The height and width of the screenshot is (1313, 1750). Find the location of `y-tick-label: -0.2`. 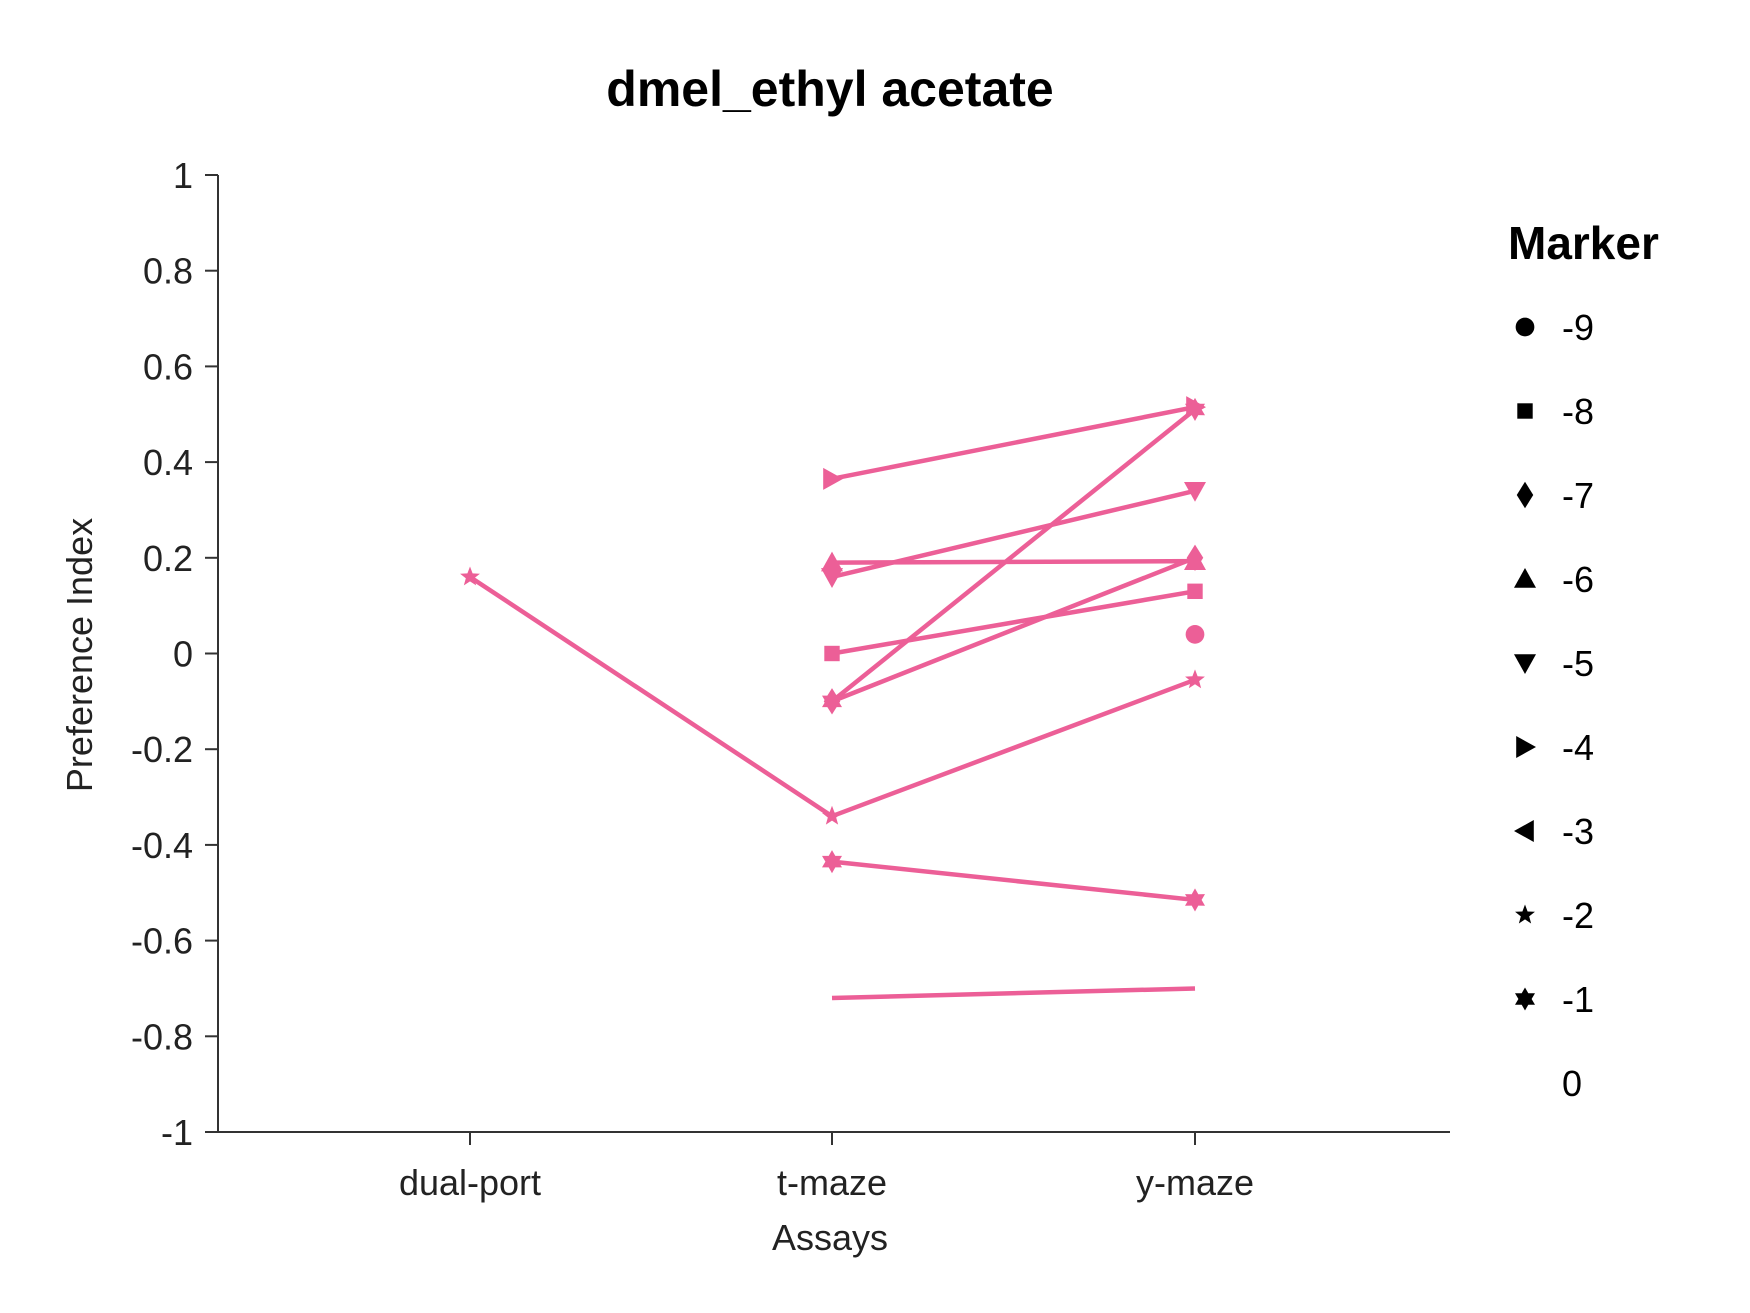

y-tick-label: -0.2 is located at coordinates (162, 749).